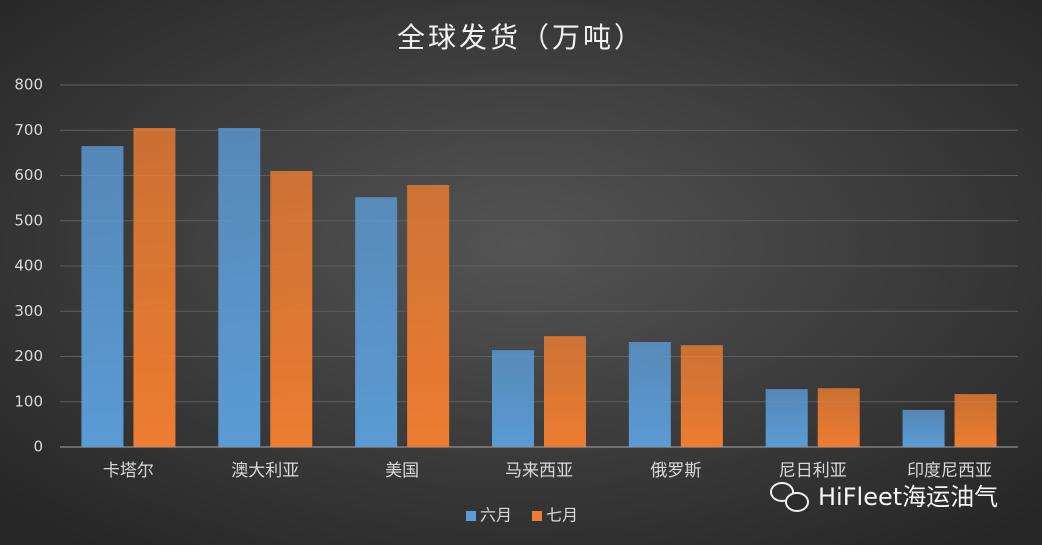  I want to click on watermark: HiFleet海运油气, so click(908, 497).